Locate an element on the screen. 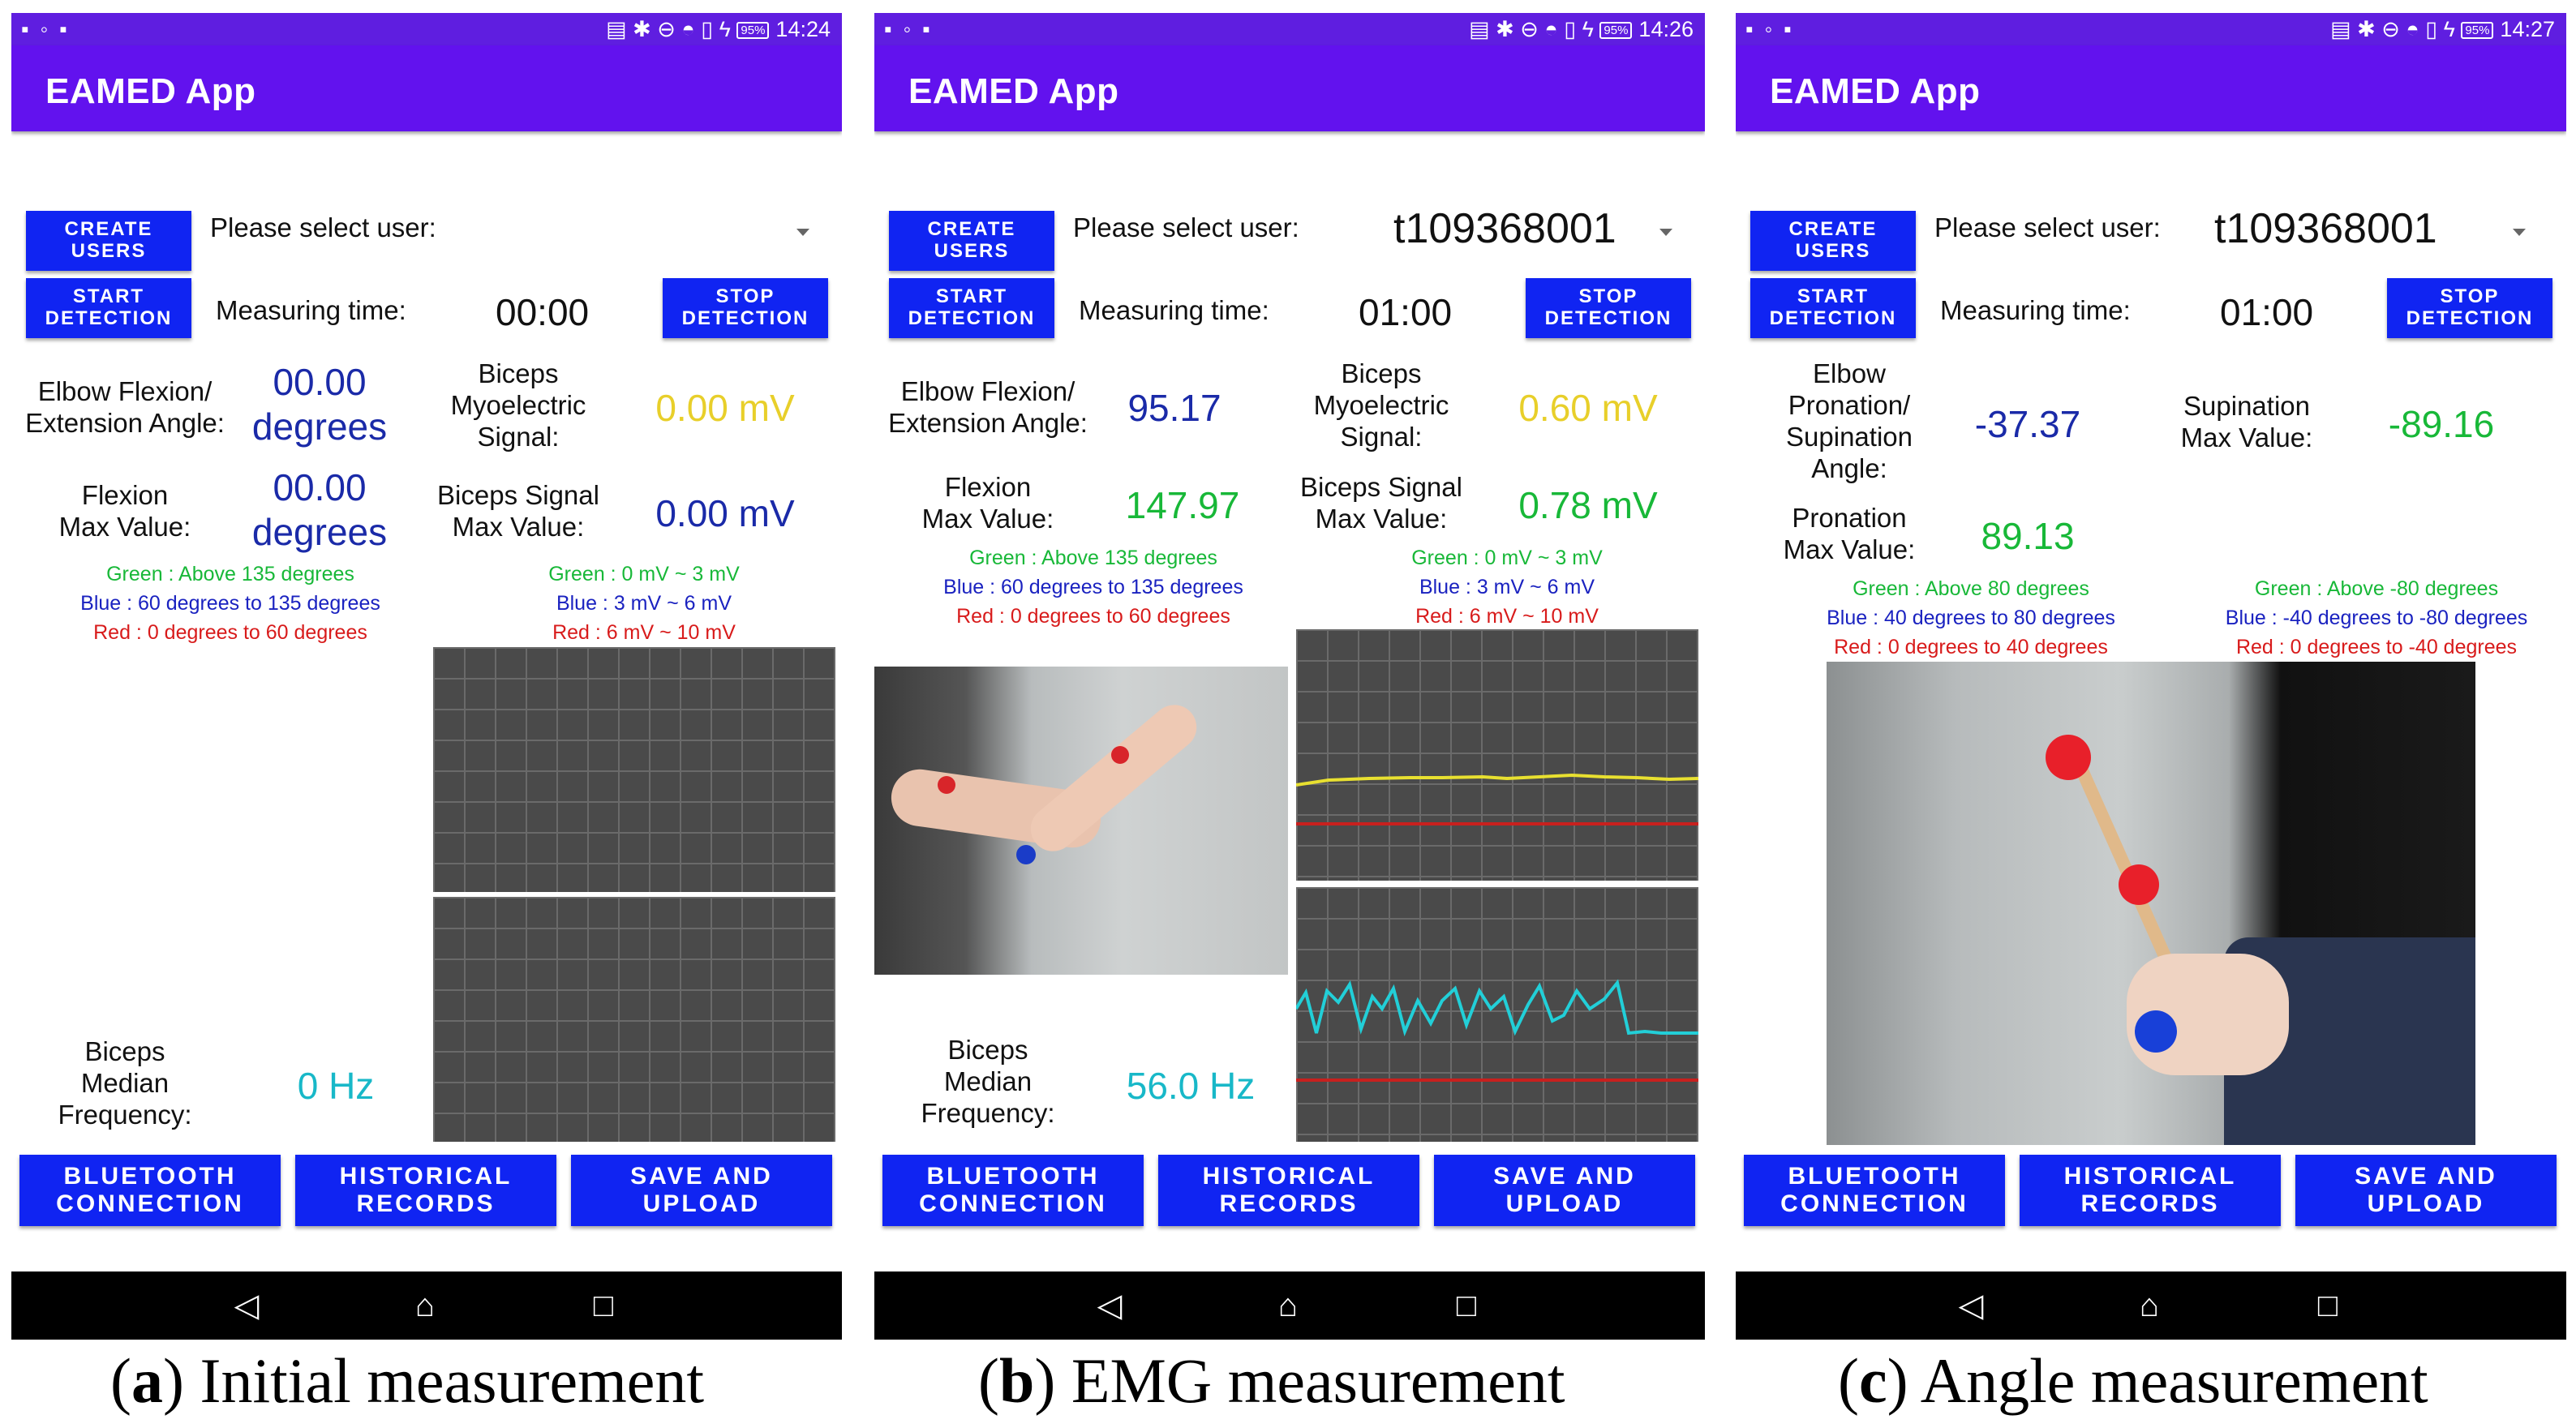 This screenshot has width=2576, height=1428. median-frequency-value: 56.0 Hz is located at coordinates (1191, 1086).